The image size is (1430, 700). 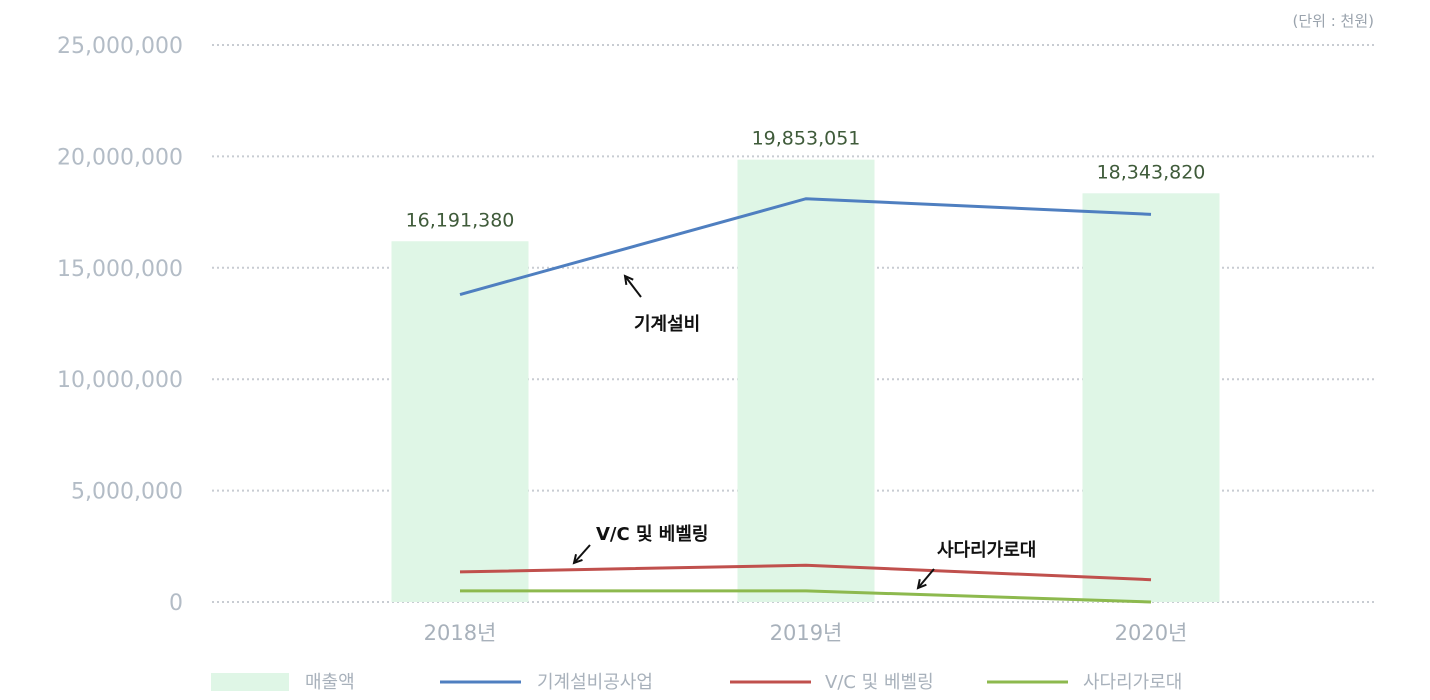 What do you see at coordinates (1333, 21) in the screenshot?
I see `unit-label: (단위 : 천원)` at bounding box center [1333, 21].